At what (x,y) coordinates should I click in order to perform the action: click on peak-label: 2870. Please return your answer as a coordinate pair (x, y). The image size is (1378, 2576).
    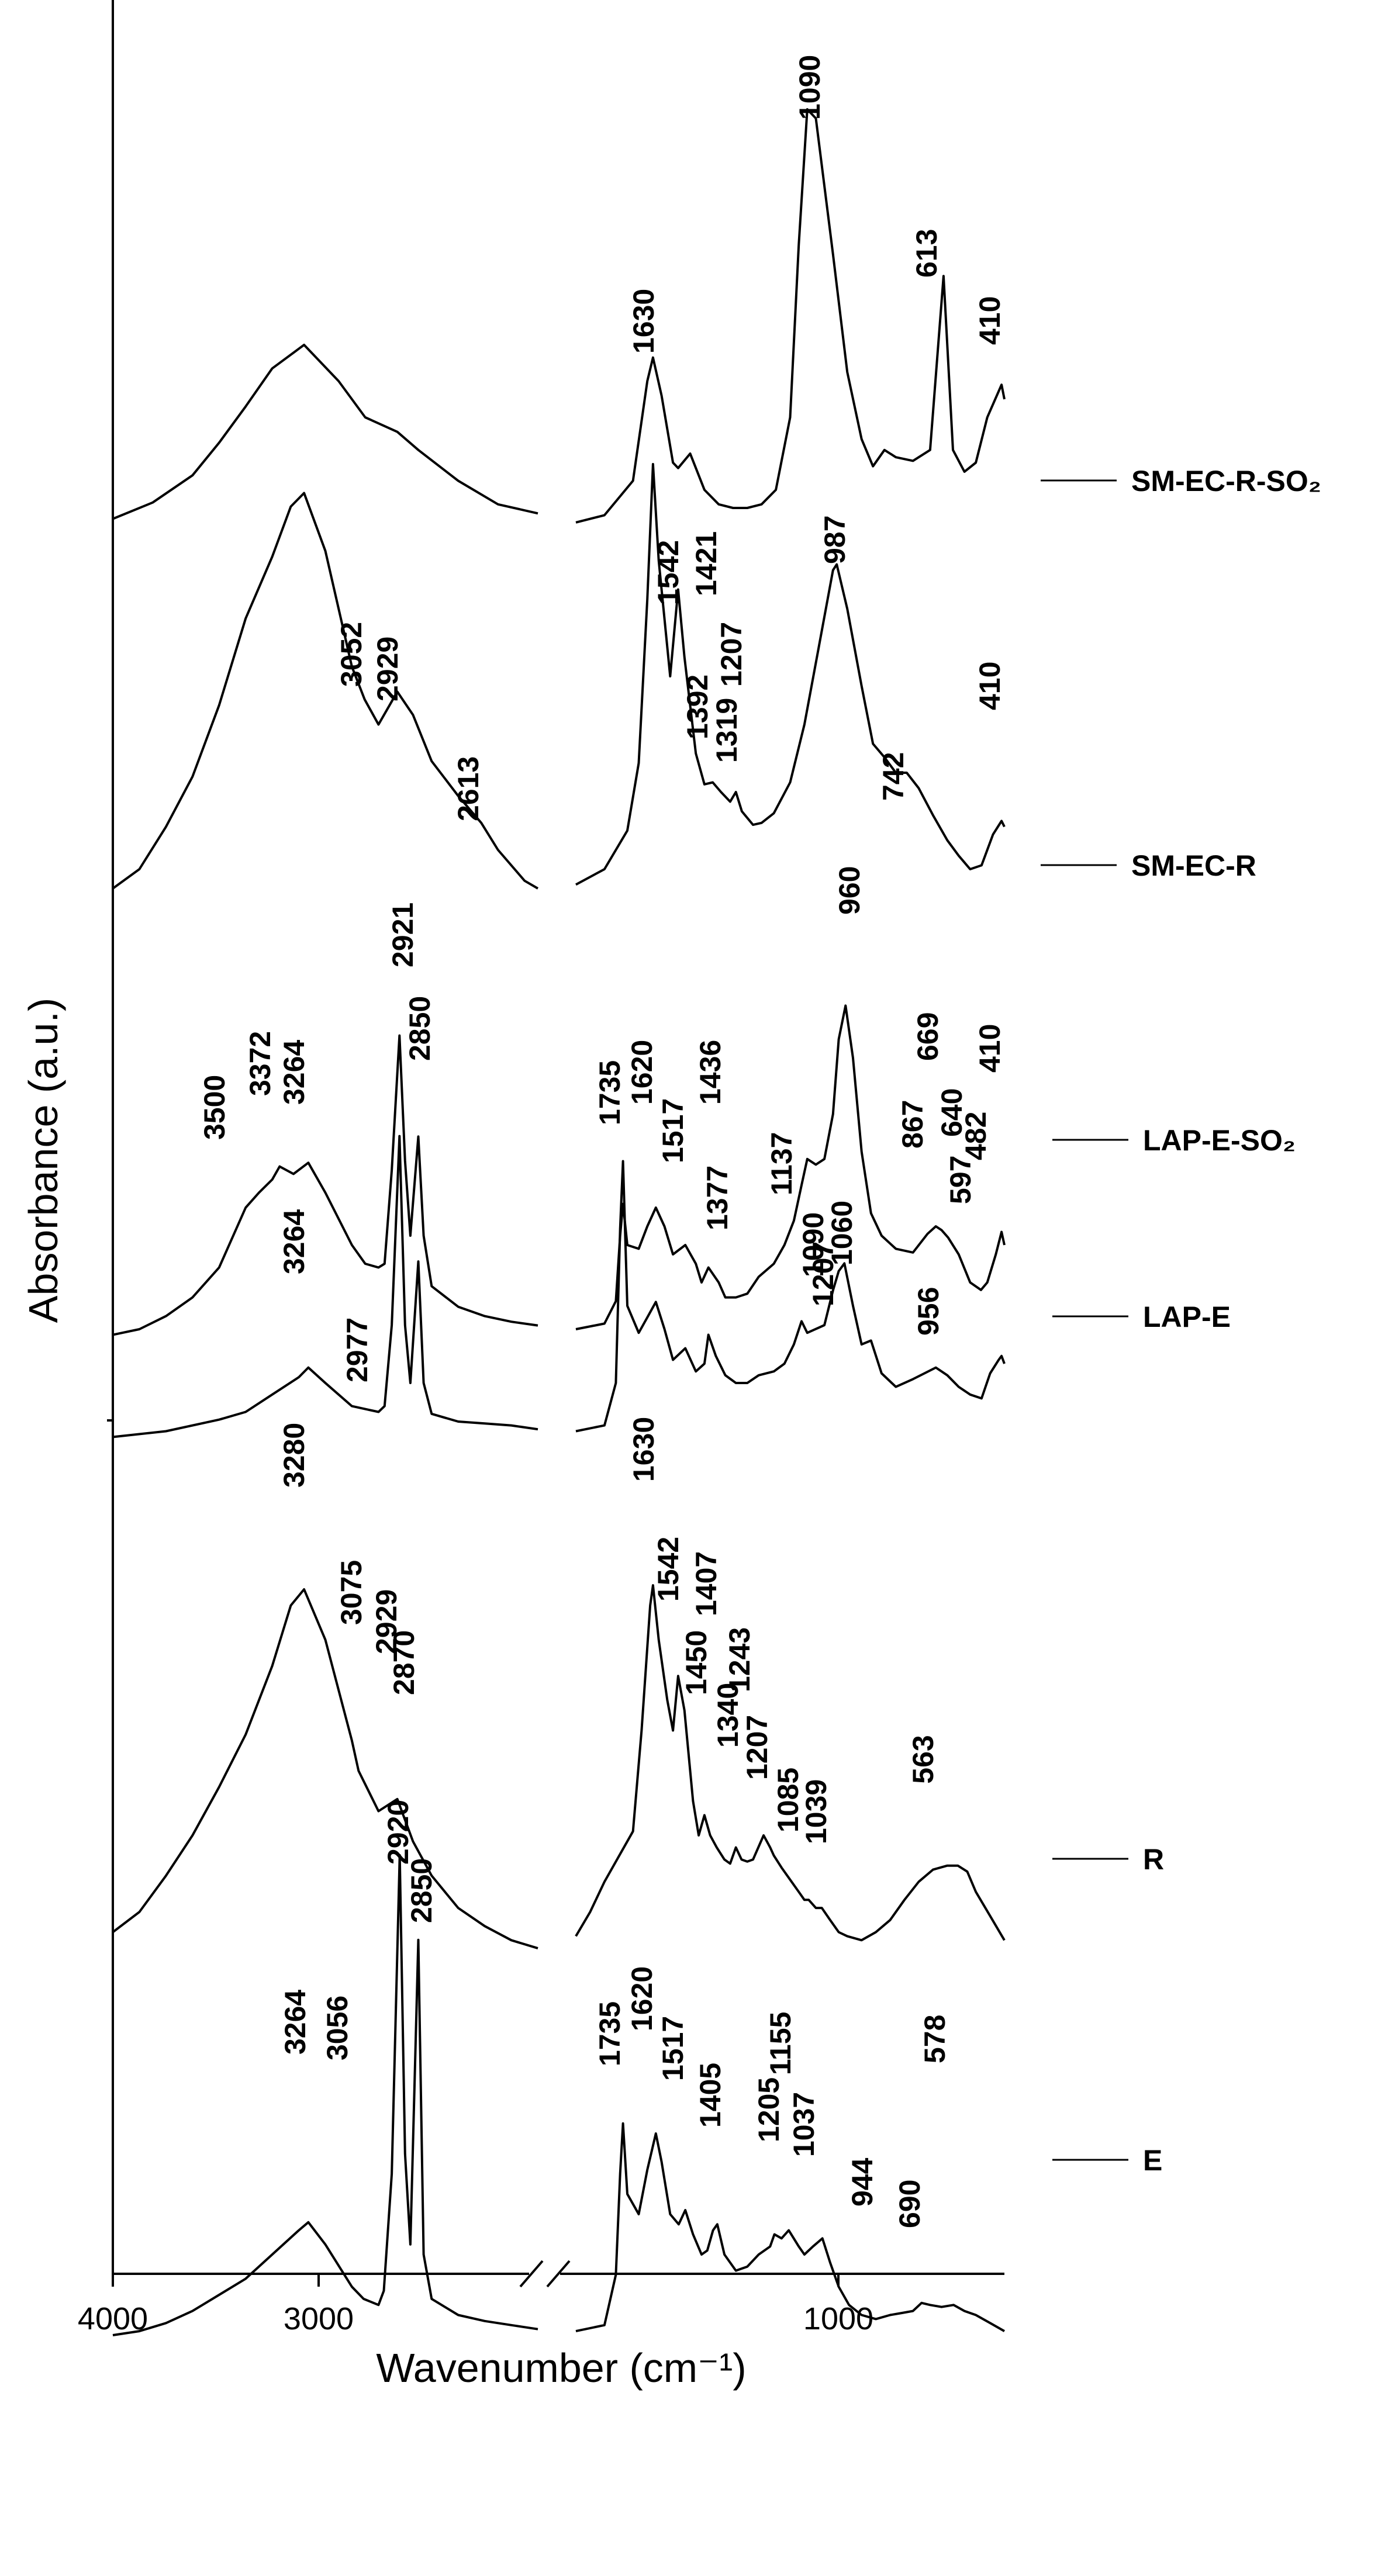
    Looking at the image, I should click on (404, 1662).